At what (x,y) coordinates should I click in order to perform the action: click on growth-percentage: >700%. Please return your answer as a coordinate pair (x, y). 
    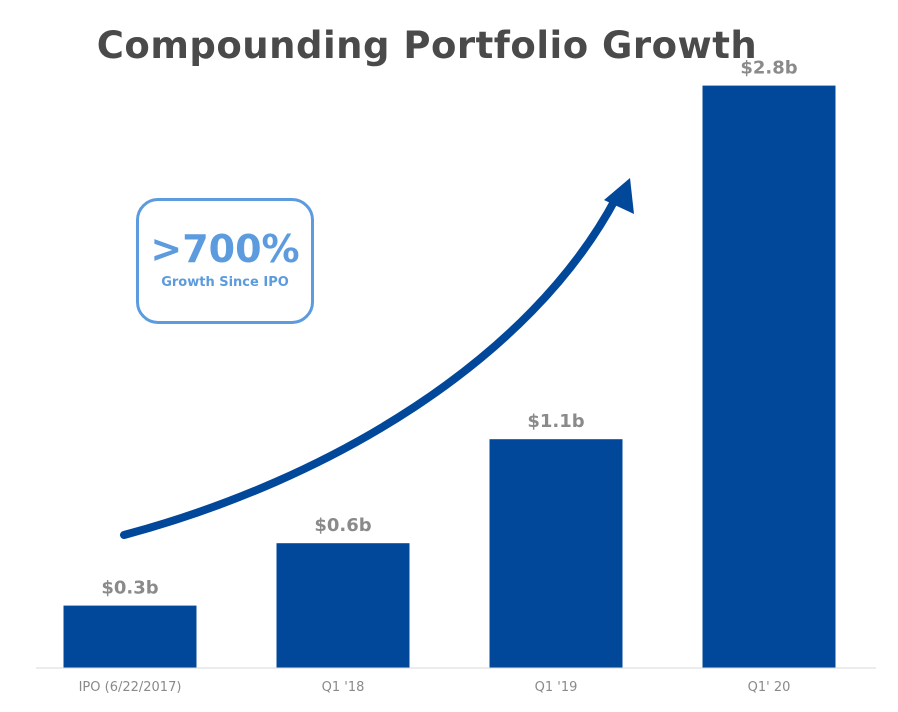
    Looking at the image, I should click on (225, 249).